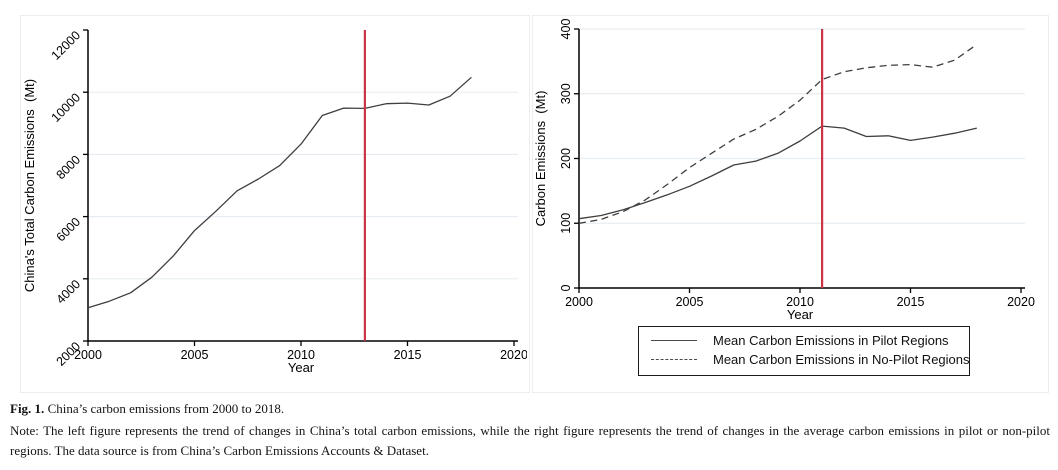 Image resolution: width=1058 pixels, height=470 pixels. I want to click on solid-line-swatch, so click(674, 340).